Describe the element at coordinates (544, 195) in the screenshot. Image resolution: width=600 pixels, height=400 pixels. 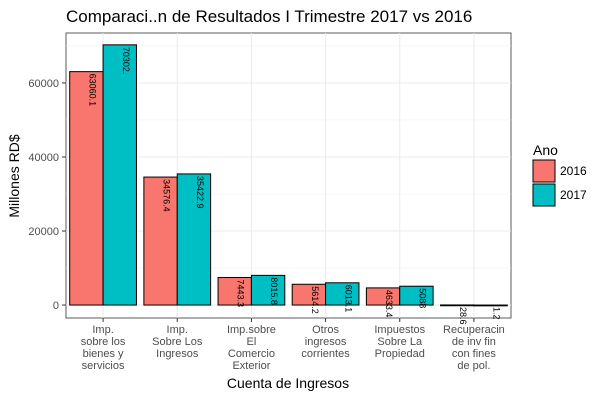
I see `legend-key-2017` at that location.